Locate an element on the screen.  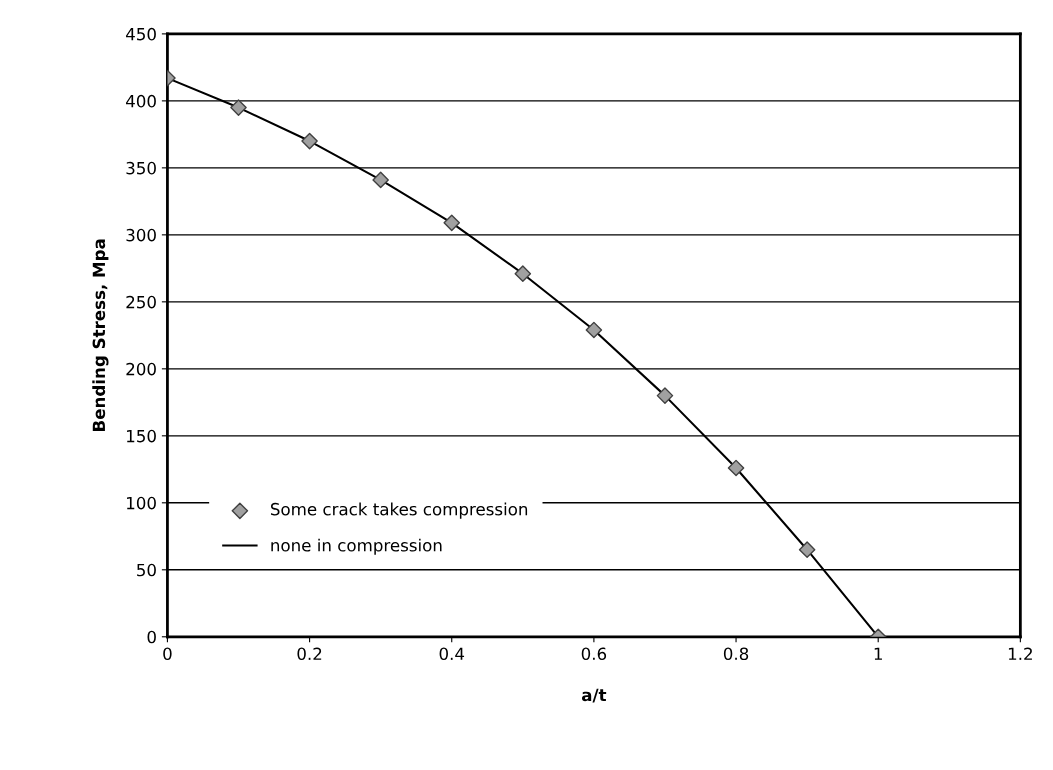
x-tick-label: 1 is located at coordinates (878, 653).